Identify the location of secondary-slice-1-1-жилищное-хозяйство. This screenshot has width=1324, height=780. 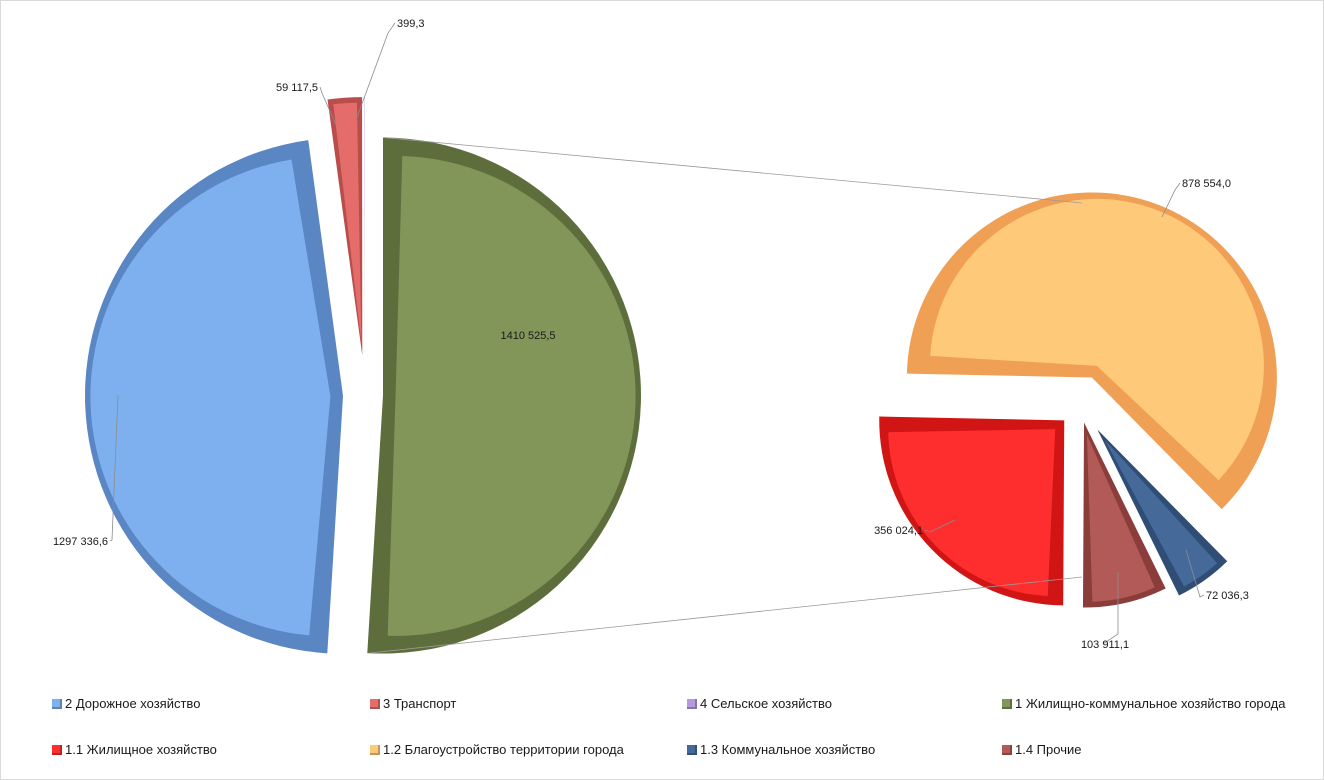
(972, 511).